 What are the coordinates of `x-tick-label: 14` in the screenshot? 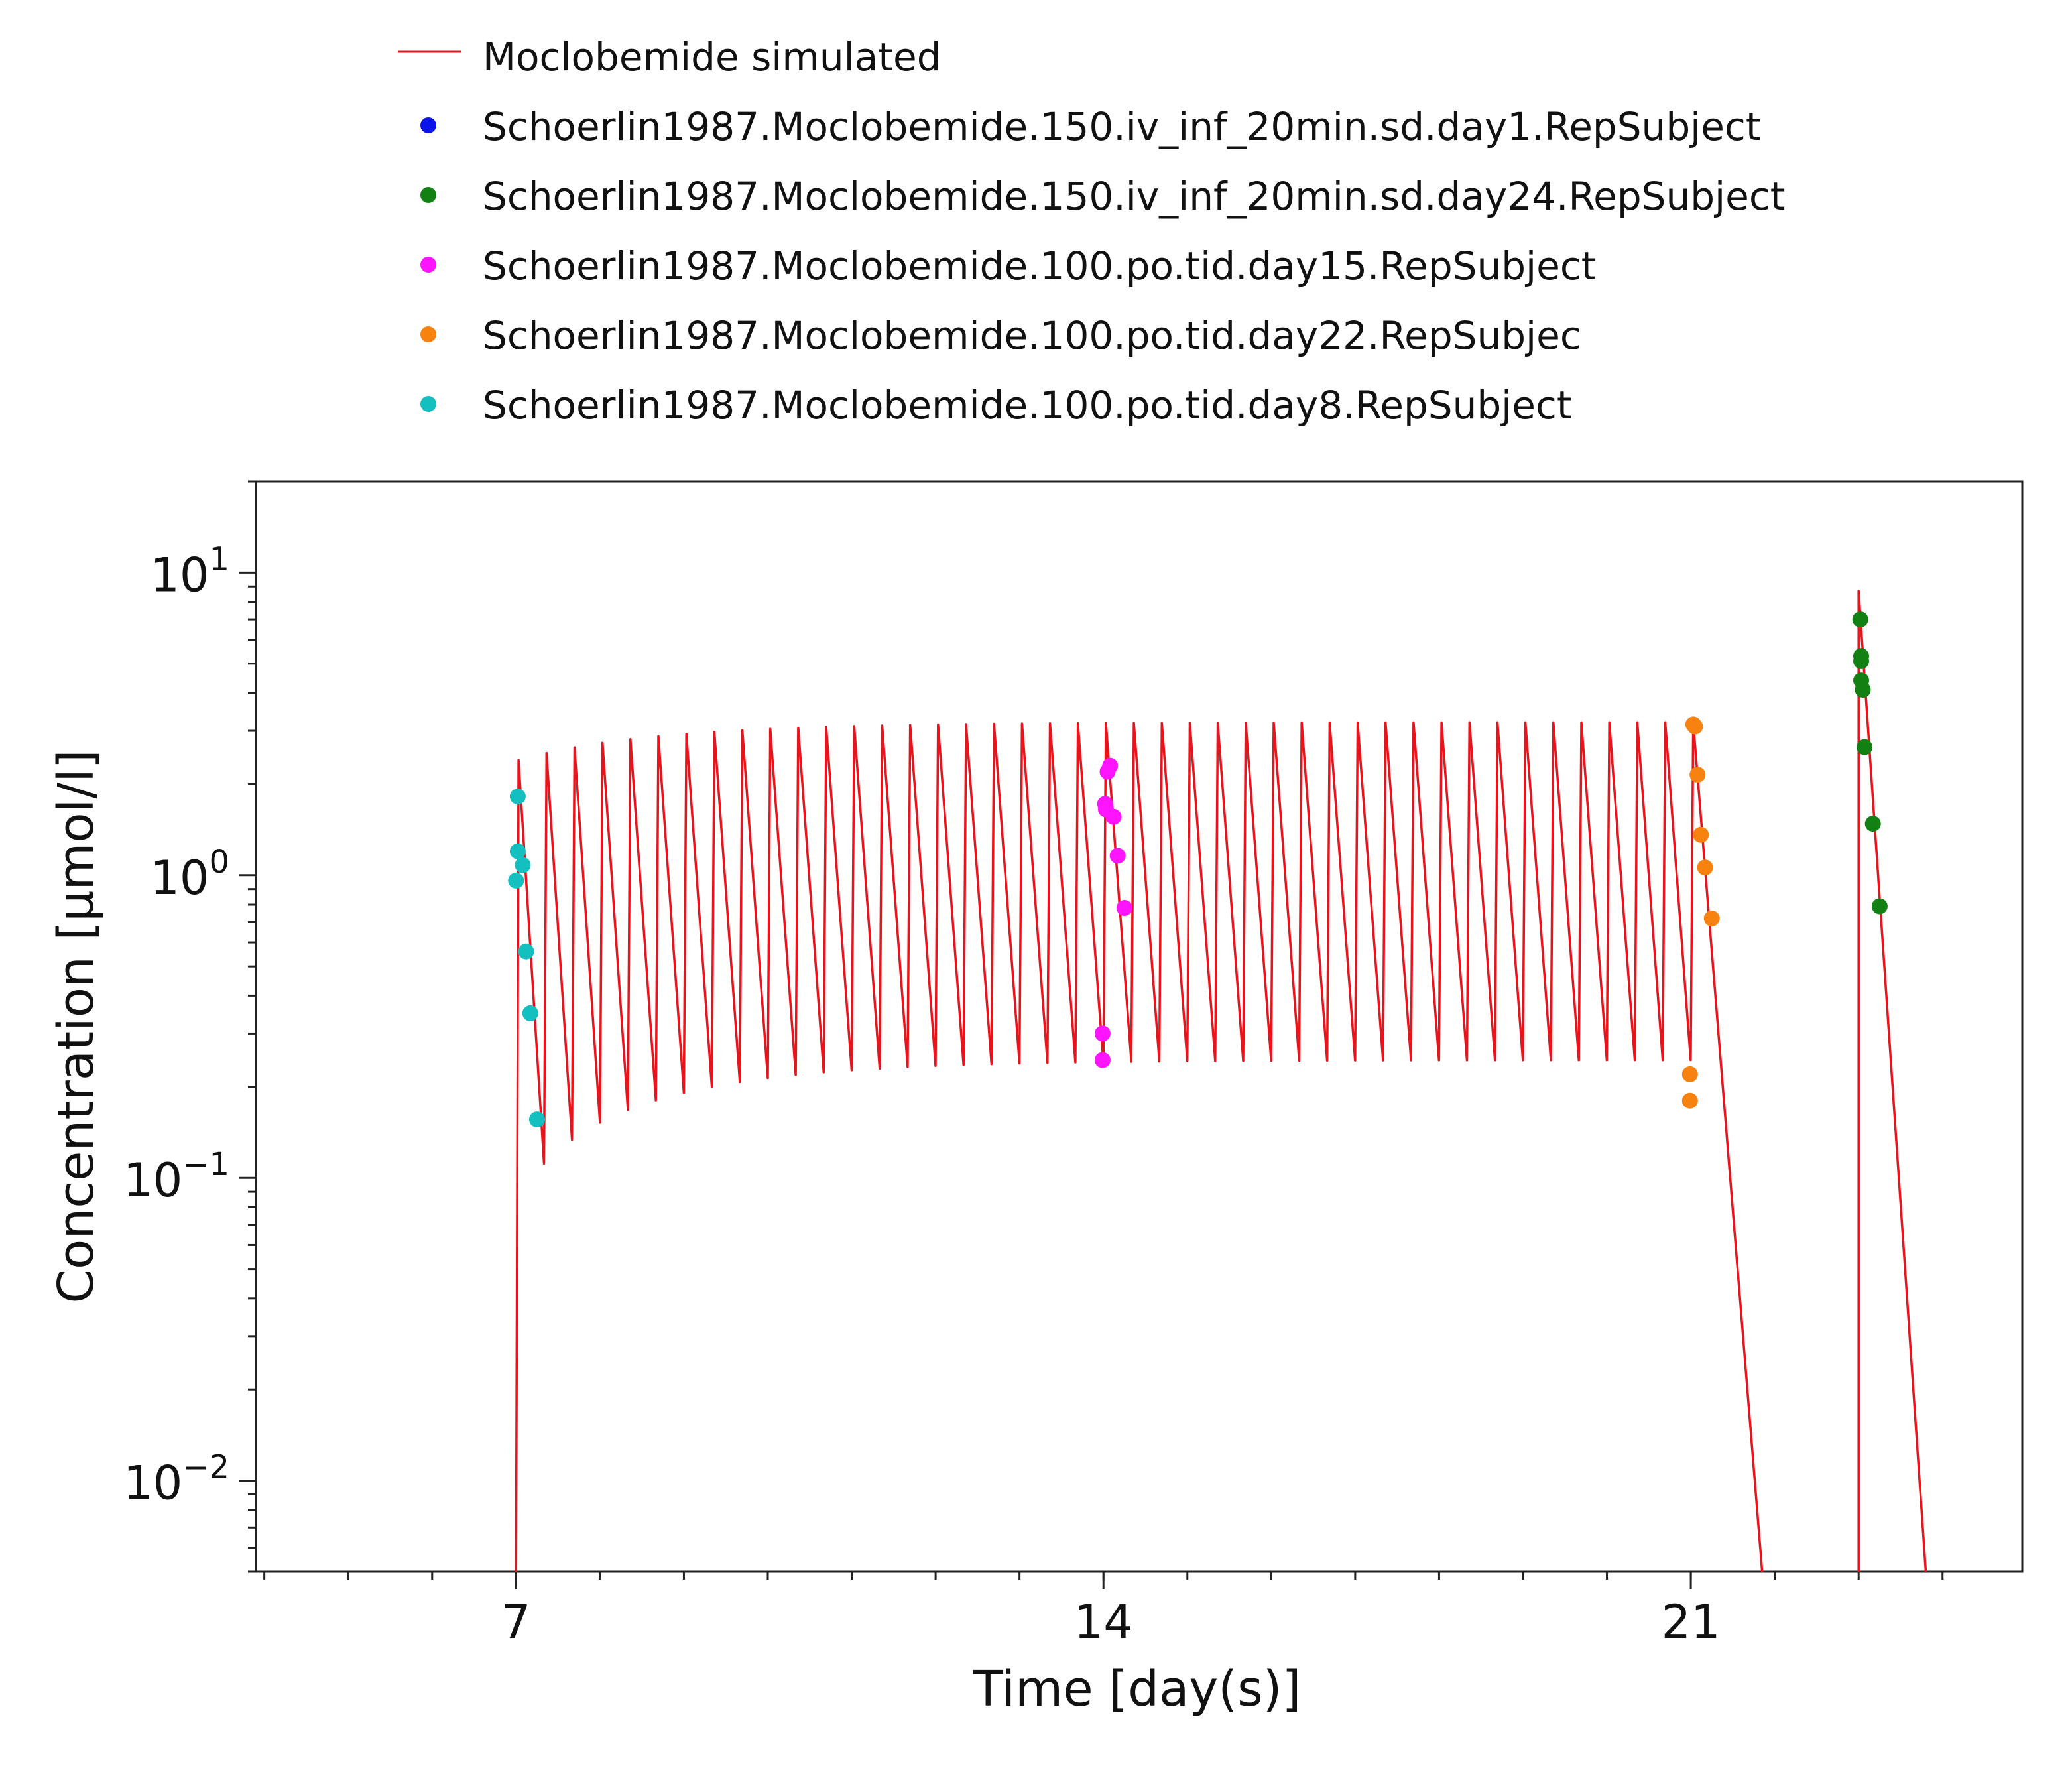 It's located at (1103, 1622).